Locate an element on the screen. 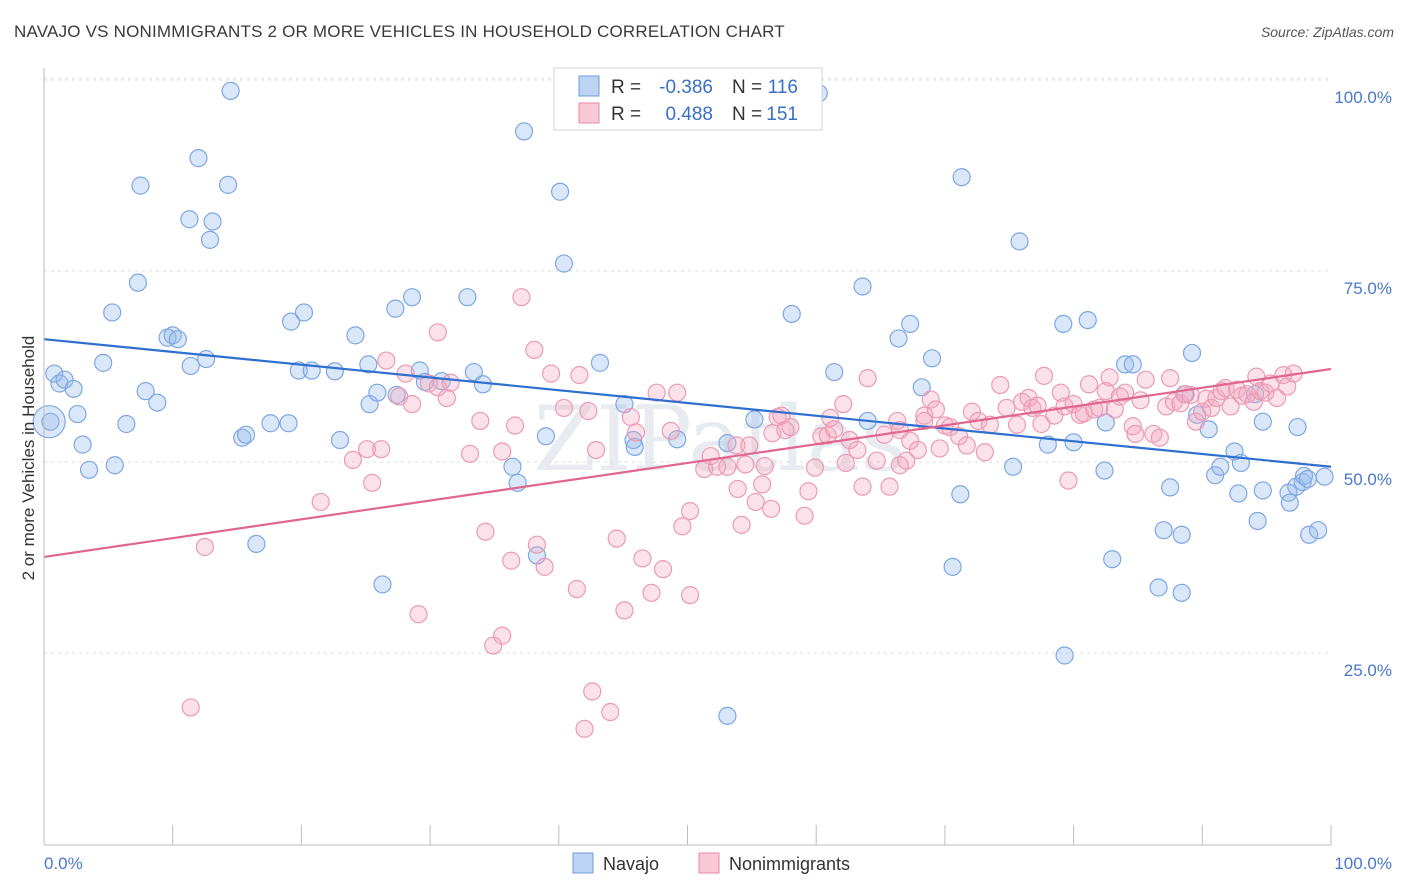  legend-n-nonimmigrants: 151 is located at coordinates (782, 114).